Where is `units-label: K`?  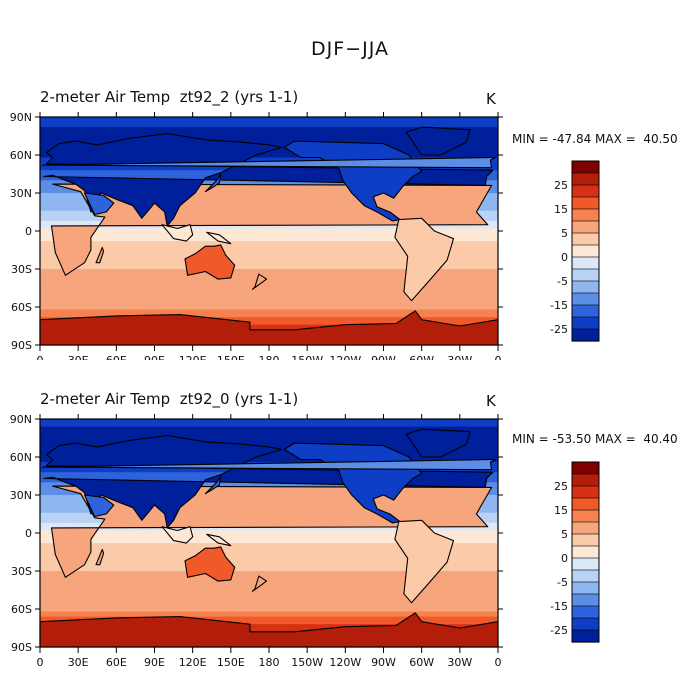
units-label: K is located at coordinates (491, 401).